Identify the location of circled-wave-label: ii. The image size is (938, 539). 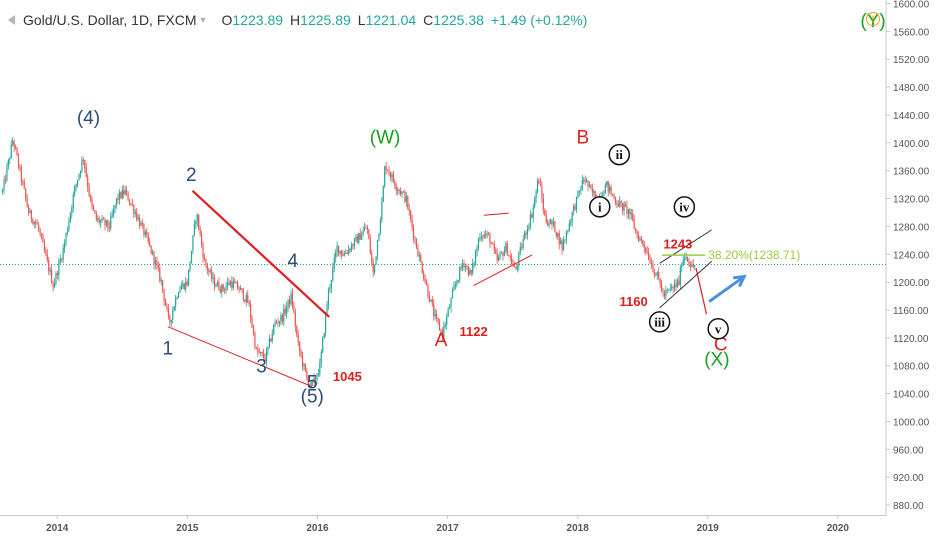
(620, 154).